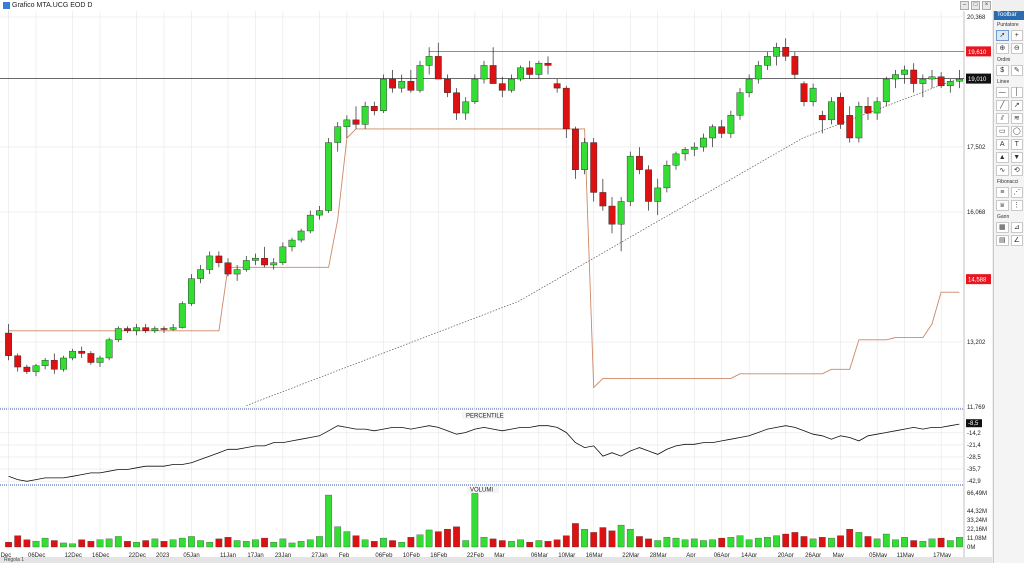 Image resolution: width=1024 pixels, height=563 pixels. I want to click on ellipse-icon: ◯, so click(1016, 131).